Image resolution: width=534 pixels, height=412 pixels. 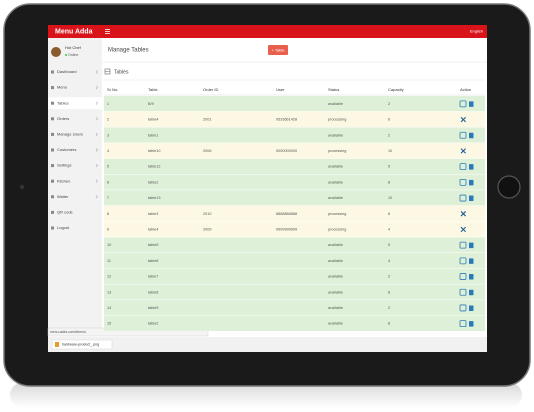 I want to click on language: English, so click(x=476, y=31).